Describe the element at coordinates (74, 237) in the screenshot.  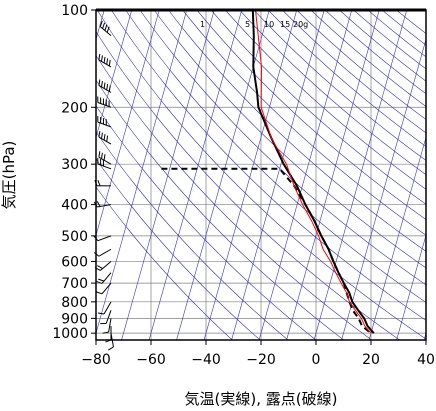
I see `y-tick-label: 500` at that location.